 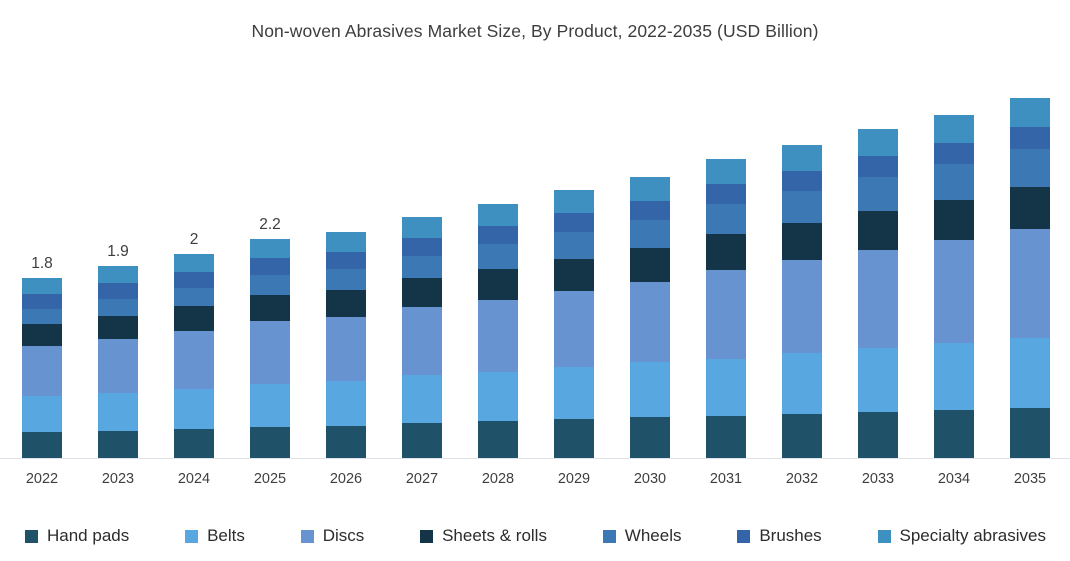 What do you see at coordinates (42, 316) in the screenshot?
I see `bar-segment-2022-wheels` at bounding box center [42, 316].